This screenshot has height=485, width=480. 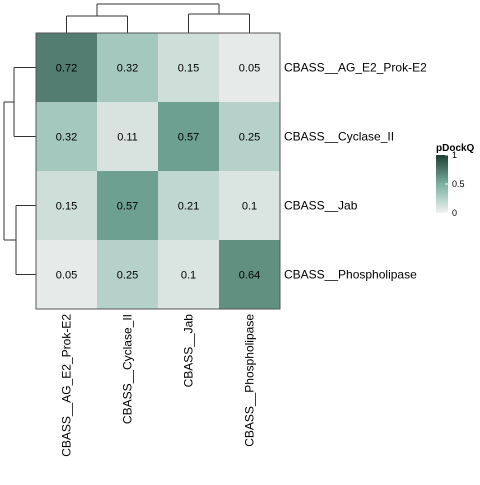 I want to click on column-dendrogram, so click(x=158, y=18).